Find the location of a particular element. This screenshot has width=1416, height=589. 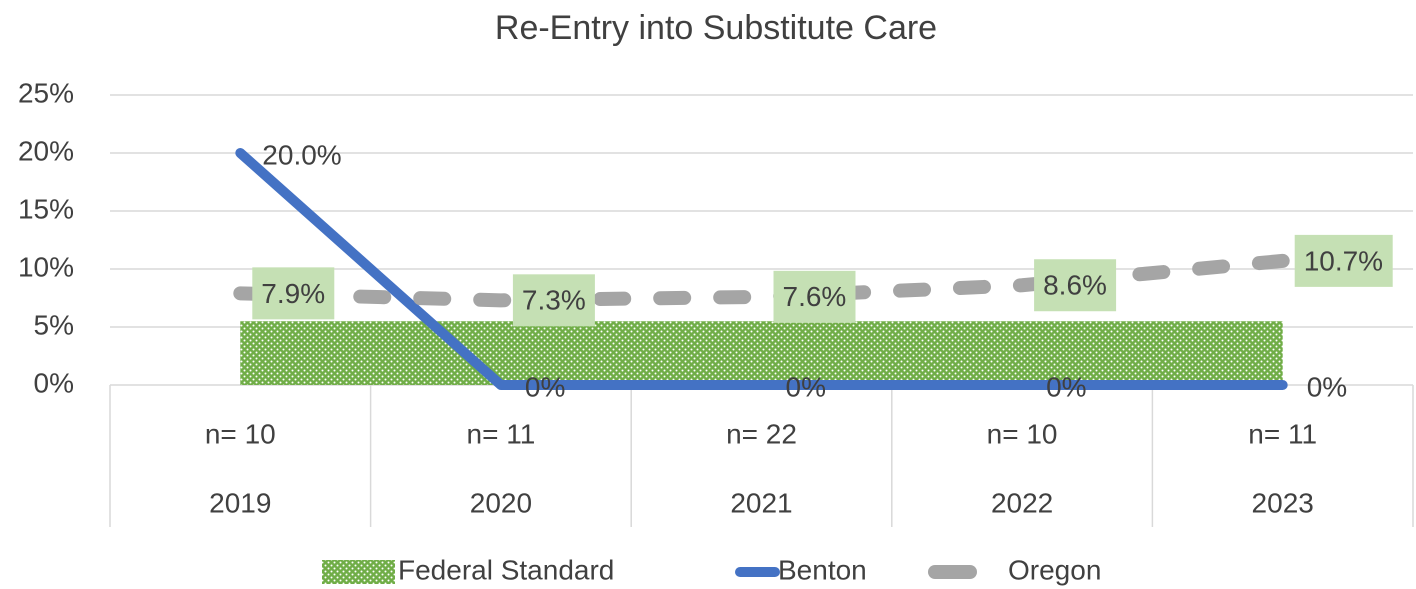

area is located at coordinates (761, 353).